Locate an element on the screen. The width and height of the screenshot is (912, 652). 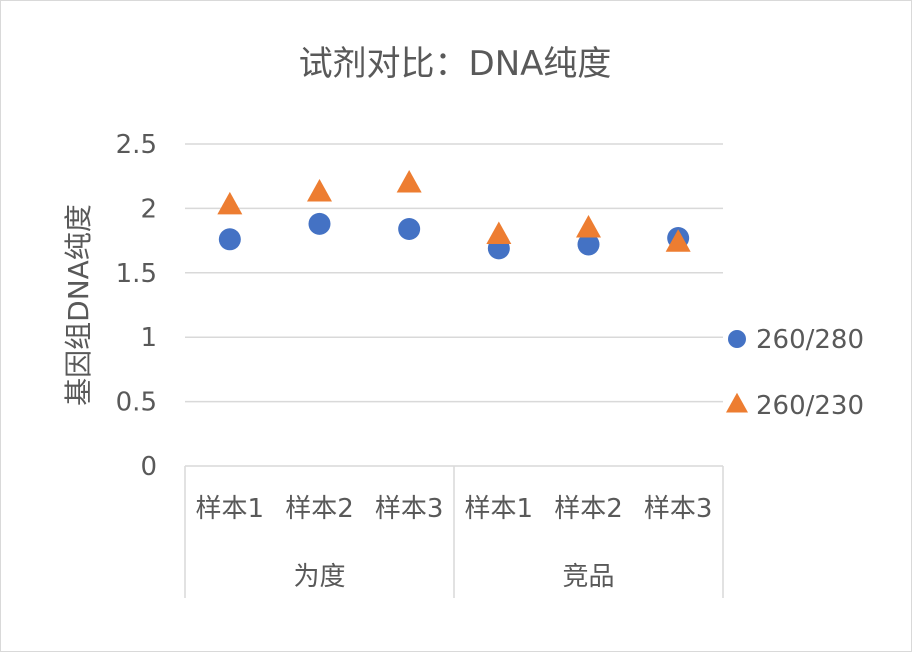
mark-layer is located at coordinates (454, 214).